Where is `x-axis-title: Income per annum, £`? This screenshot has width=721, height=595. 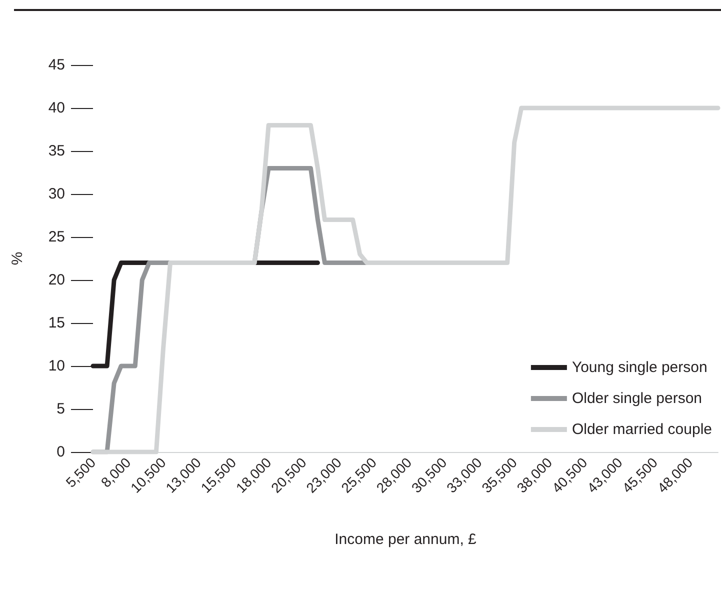 x-axis-title: Income per annum, £ is located at coordinates (406, 539).